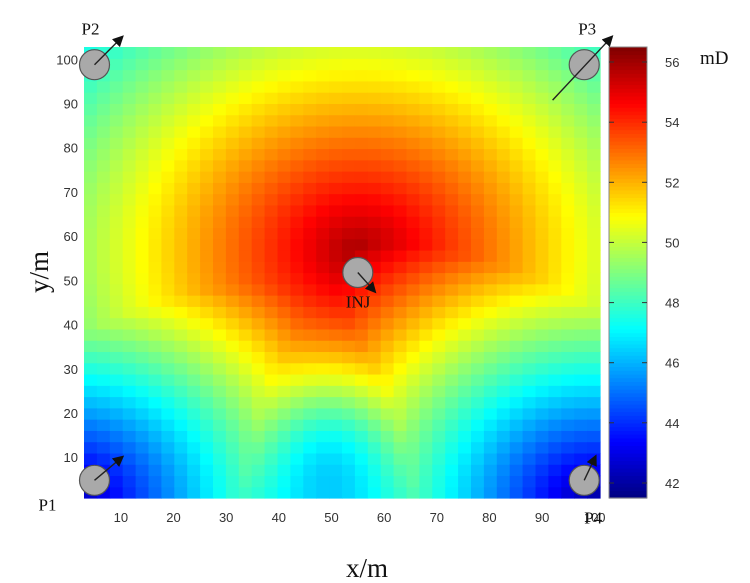 The width and height of the screenshot is (750, 583). I want to click on y-tick-label: 70, so click(71, 192).